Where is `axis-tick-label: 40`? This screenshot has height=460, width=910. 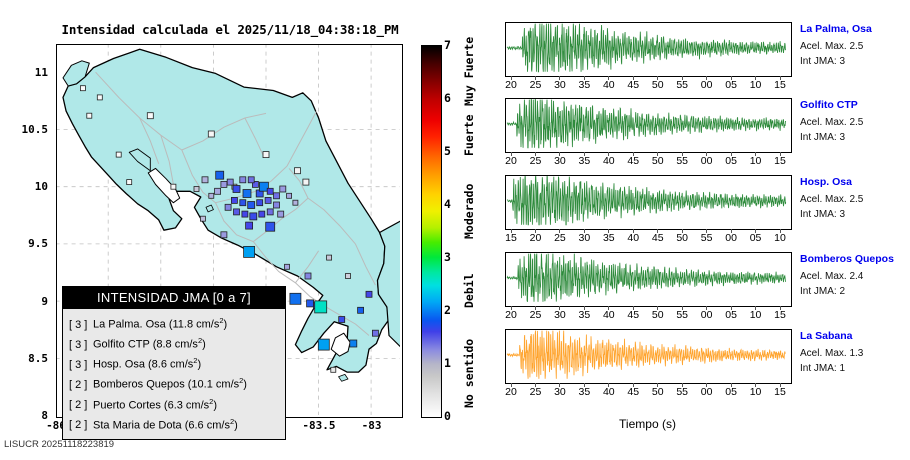
axis-tick-label: 40 is located at coordinates (608, 392).